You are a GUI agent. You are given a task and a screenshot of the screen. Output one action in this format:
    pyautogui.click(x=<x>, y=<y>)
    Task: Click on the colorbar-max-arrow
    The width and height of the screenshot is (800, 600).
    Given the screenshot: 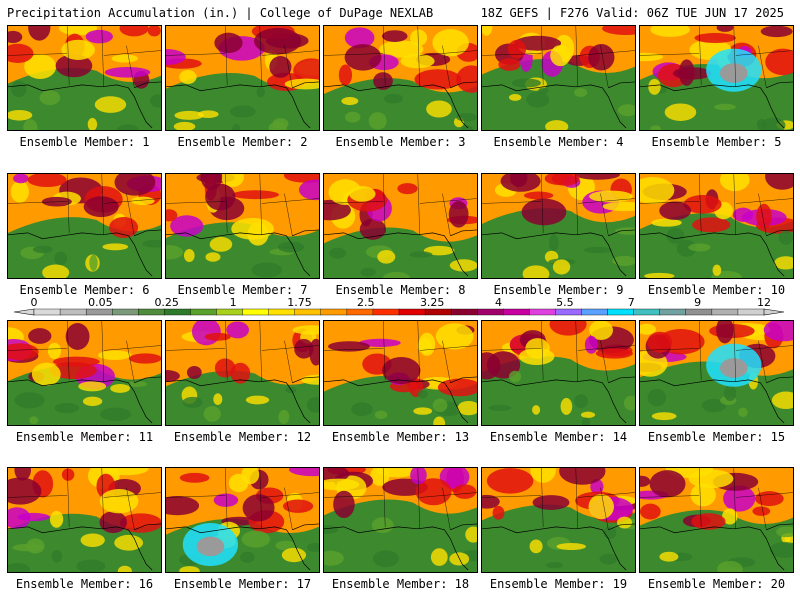 What is the action you would take?
    pyautogui.click(x=774, y=312)
    